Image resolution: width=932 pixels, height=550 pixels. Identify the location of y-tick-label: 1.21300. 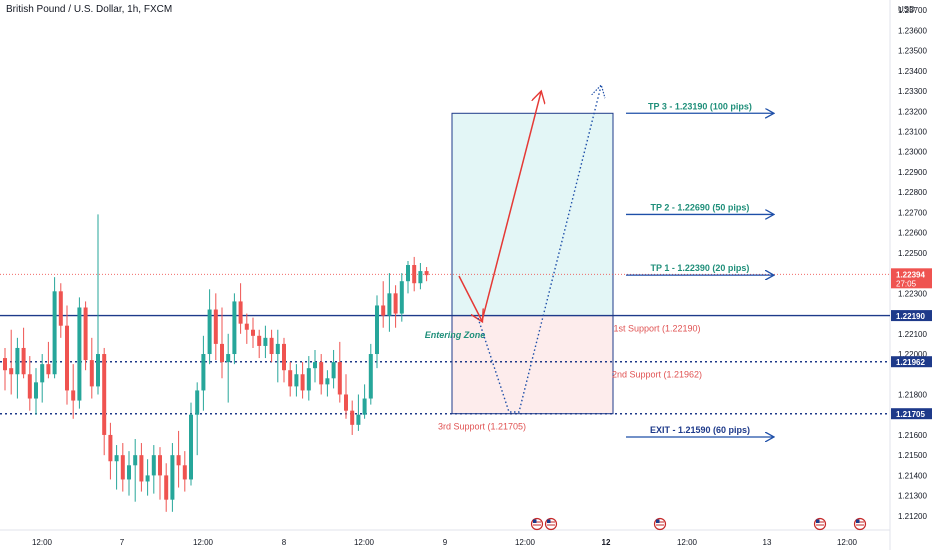
(912, 496).